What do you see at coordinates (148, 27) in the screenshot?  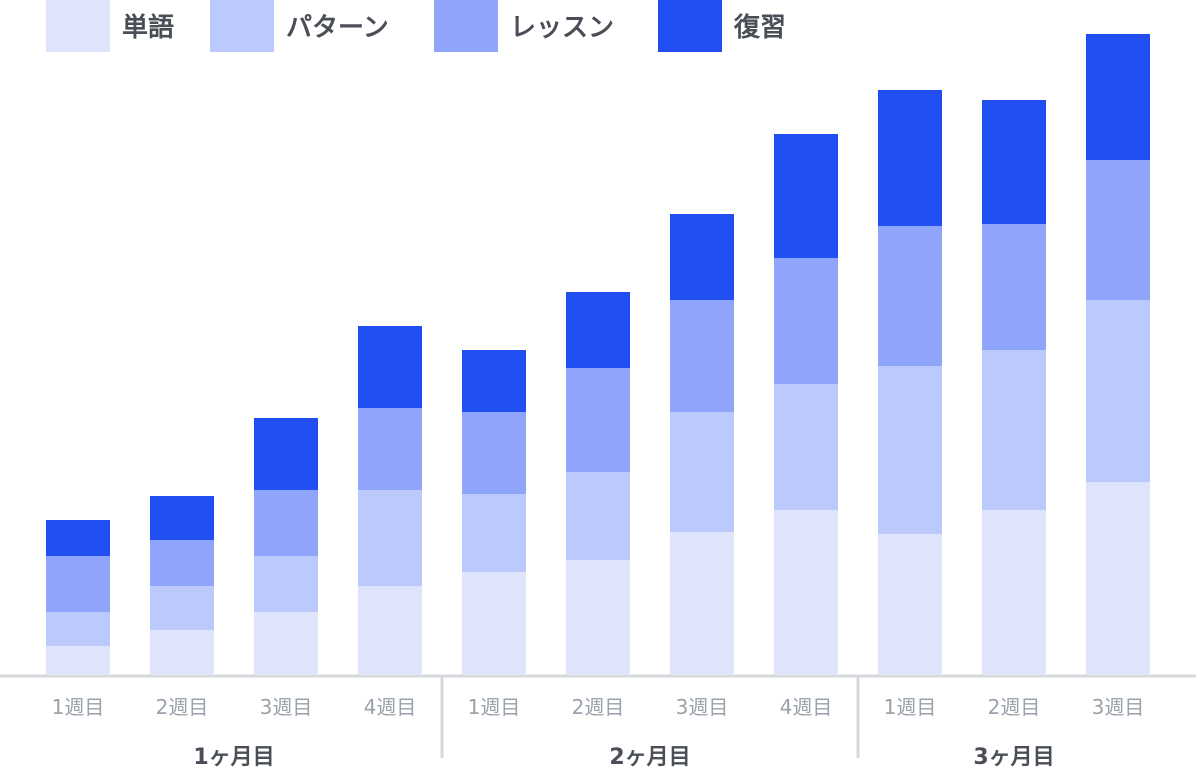 I see `legend-label: 単語` at bounding box center [148, 27].